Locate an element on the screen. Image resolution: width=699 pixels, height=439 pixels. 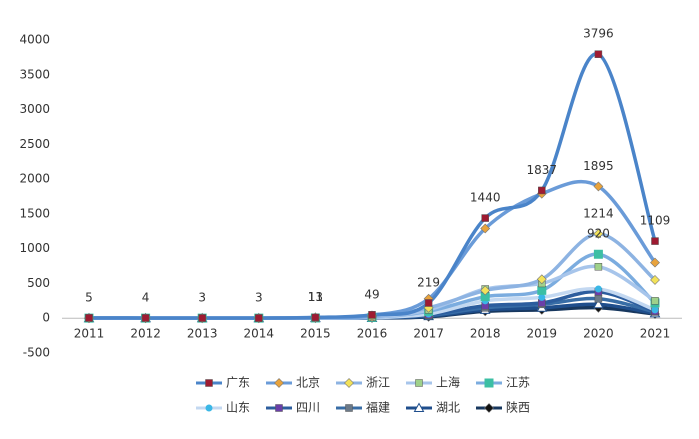
legend-label: 浙江 is located at coordinates (378, 383).